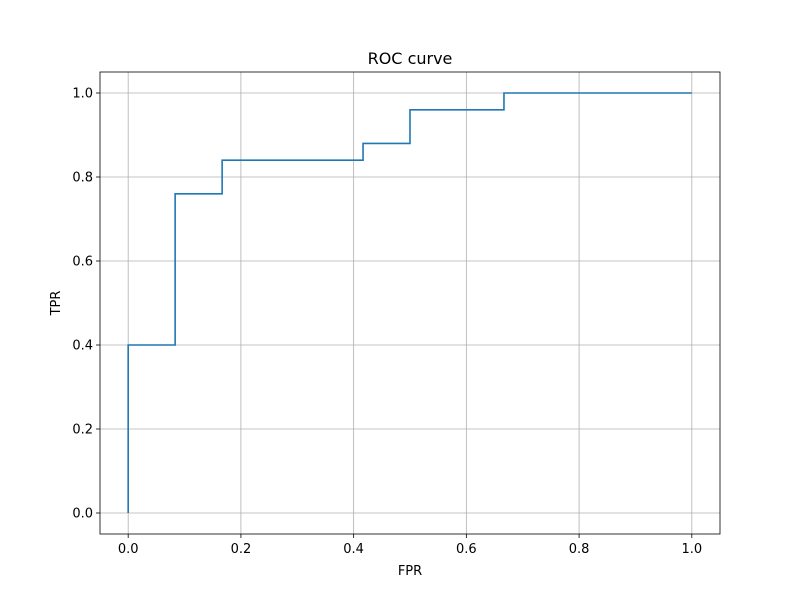 Image resolution: width=800 pixels, height=600 pixels. I want to click on y-tick-label: 0.4, so click(82, 346).